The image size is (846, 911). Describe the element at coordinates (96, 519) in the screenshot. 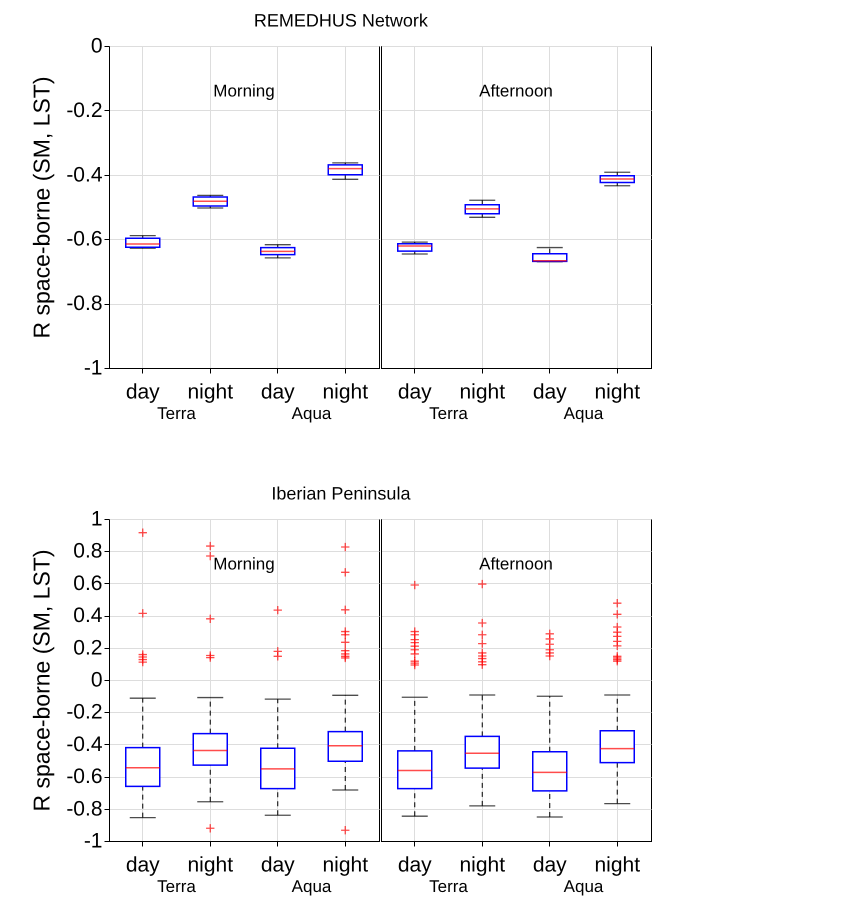

I see `y-tick-label: 1` at that location.